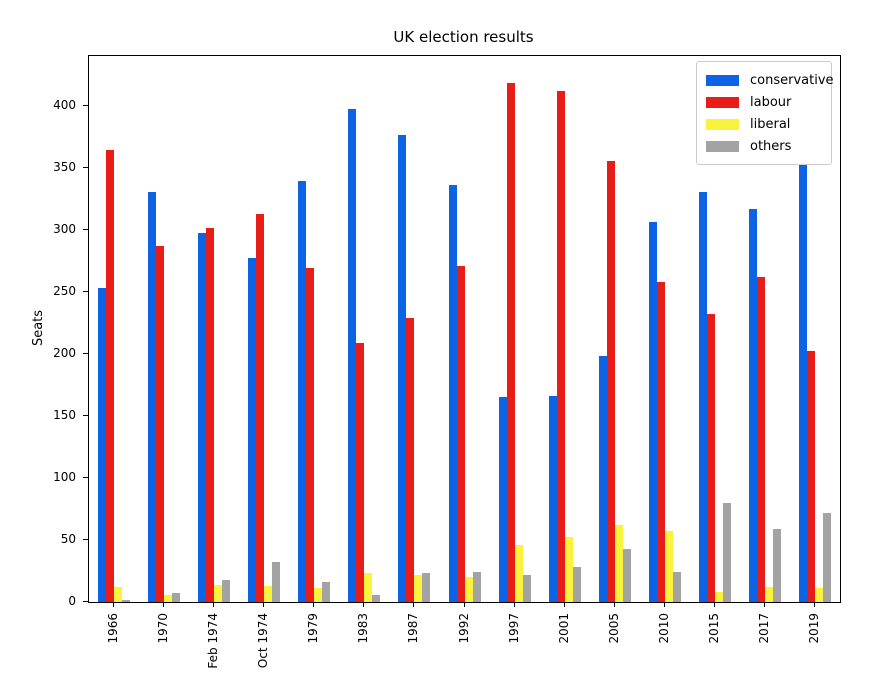 Image resolution: width=879 pixels, height=680 pixels. Describe the element at coordinates (802, 377) in the screenshot. I see `bar-conservative-2019` at that location.